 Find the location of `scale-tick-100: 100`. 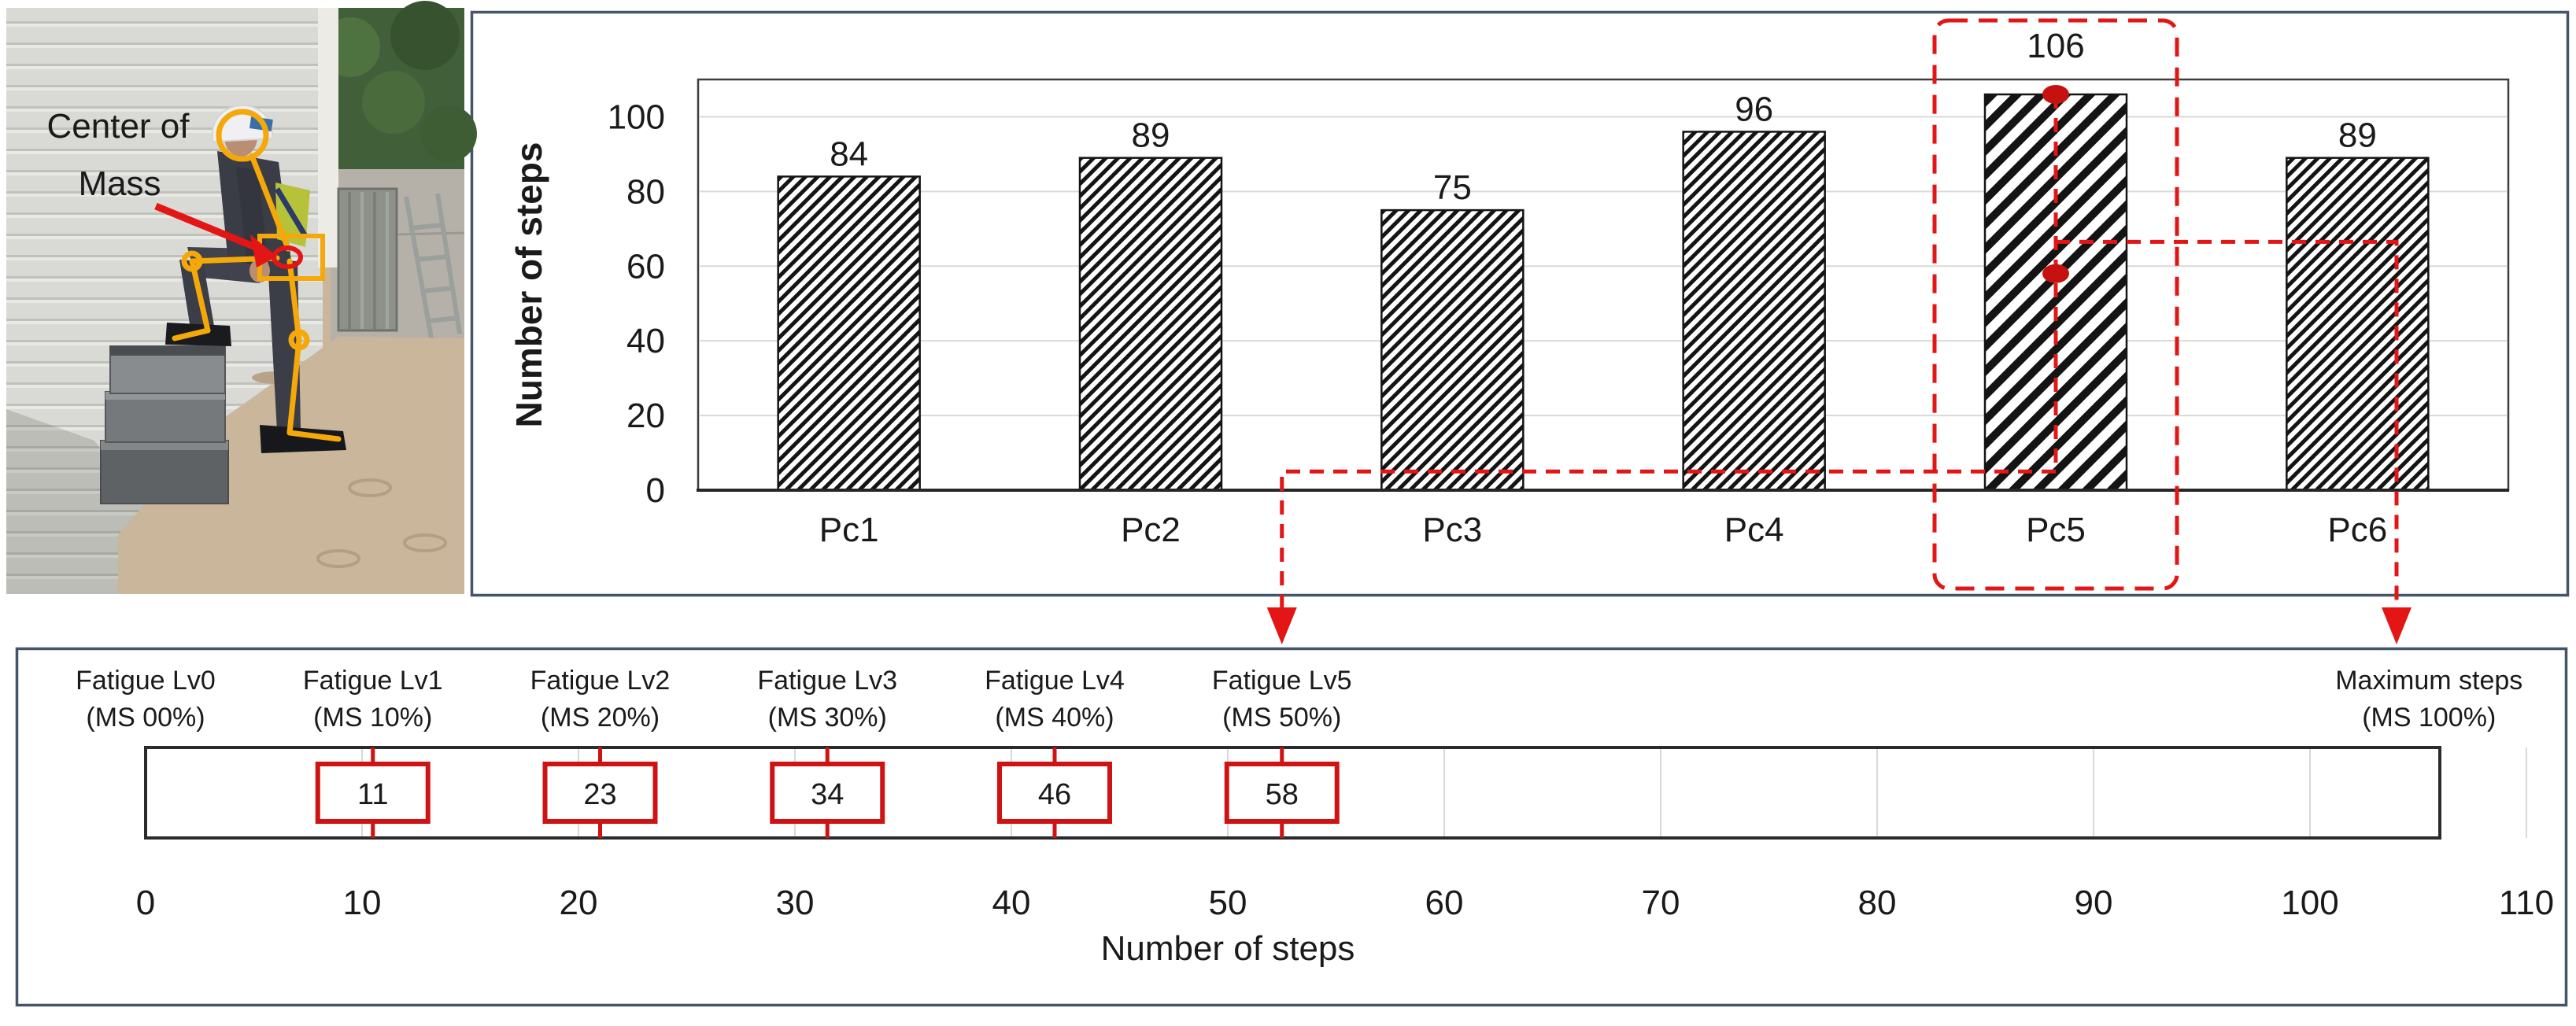

scale-tick-100: 100 is located at coordinates (2309, 903).